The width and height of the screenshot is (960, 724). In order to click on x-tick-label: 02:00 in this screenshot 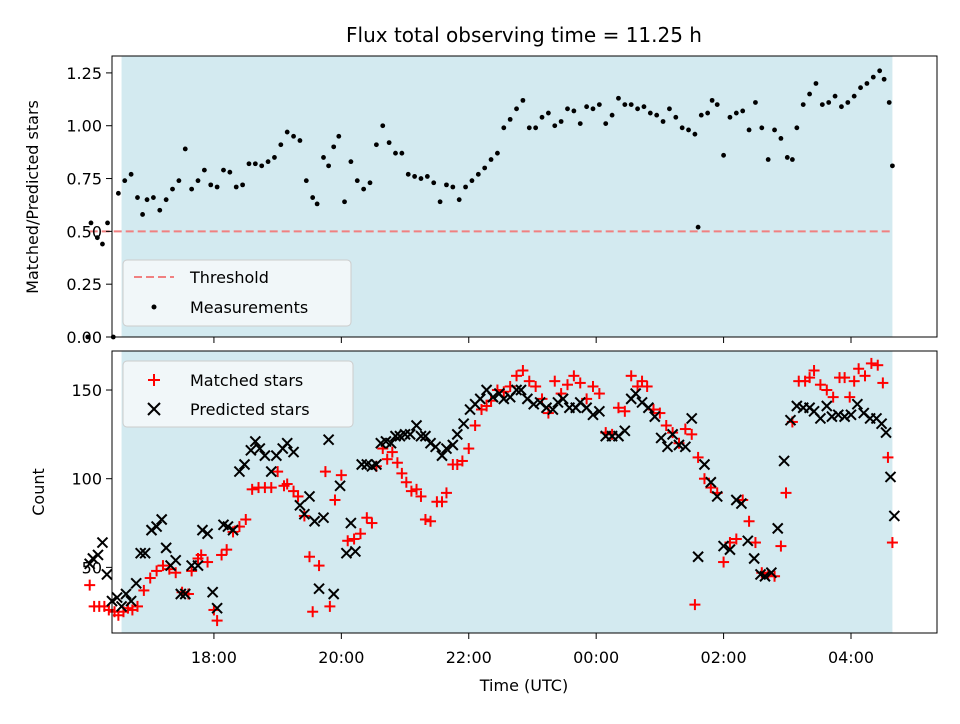, I will do `click(724, 657)`.